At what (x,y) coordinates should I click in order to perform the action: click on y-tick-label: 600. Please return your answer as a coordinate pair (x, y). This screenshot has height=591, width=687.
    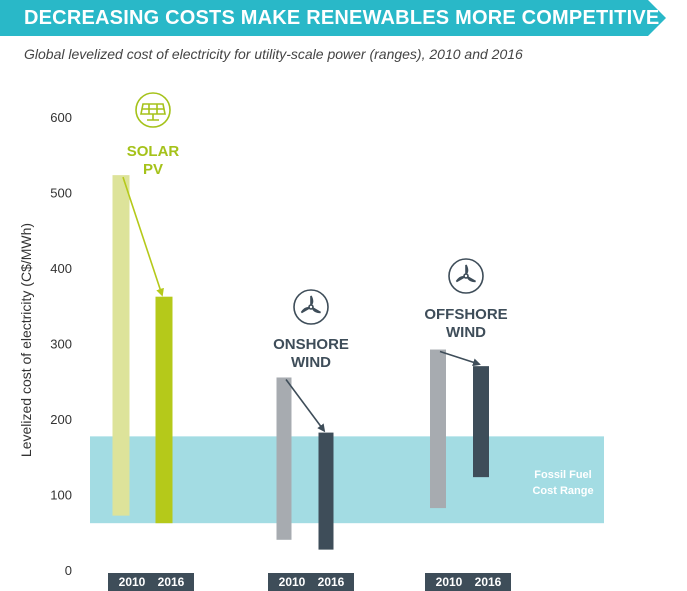
    Looking at the image, I should click on (61, 117).